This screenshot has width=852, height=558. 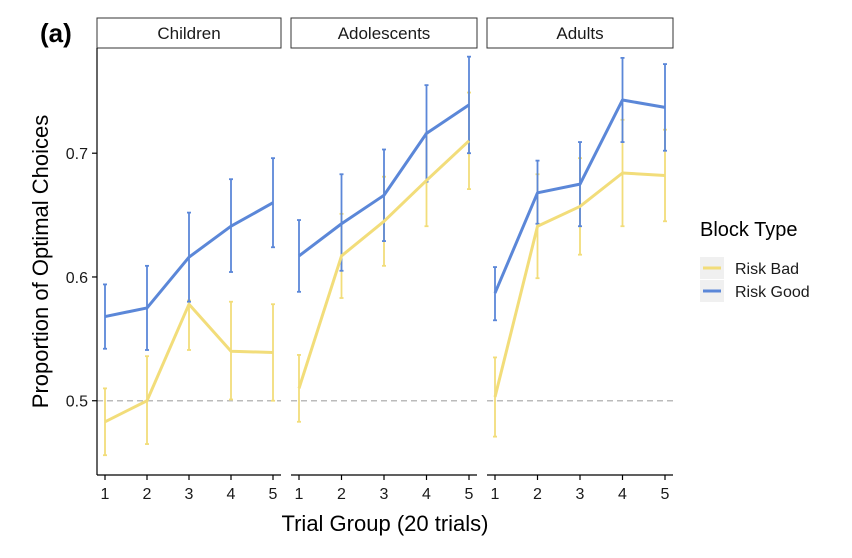 I want to click on facet-strip-label: Adults, so click(x=579, y=33).